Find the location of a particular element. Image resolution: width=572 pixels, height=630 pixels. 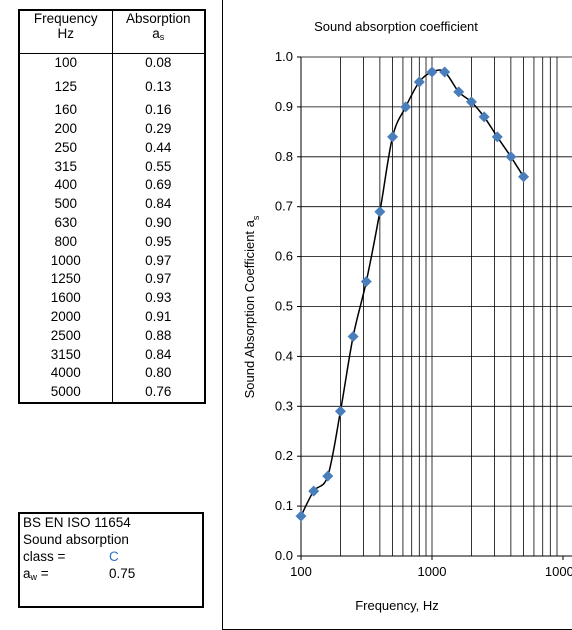

header-absorption-subscript: s is located at coordinates (162, 37).